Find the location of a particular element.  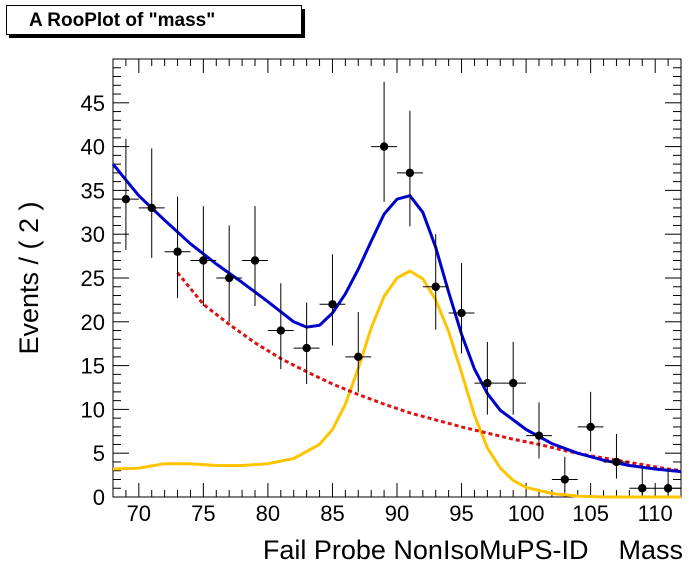

y-tick-label: 25 is located at coordinates (93, 278).